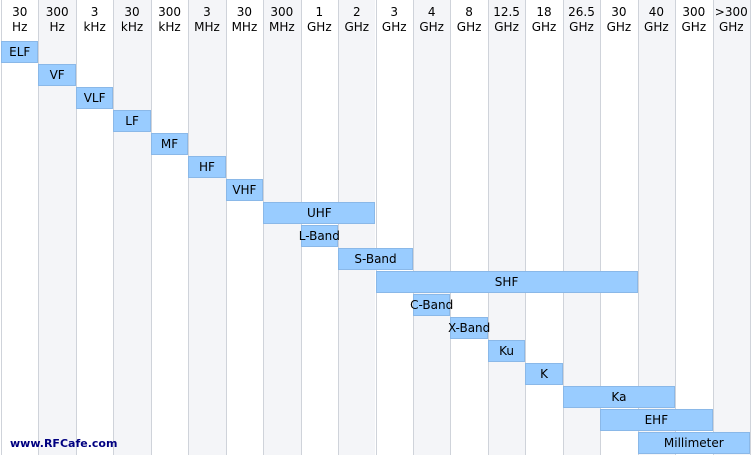 Image resolution: width=756 pixels, height=455 pixels. I want to click on frequency-label: 3 kHz, so click(94, 20).